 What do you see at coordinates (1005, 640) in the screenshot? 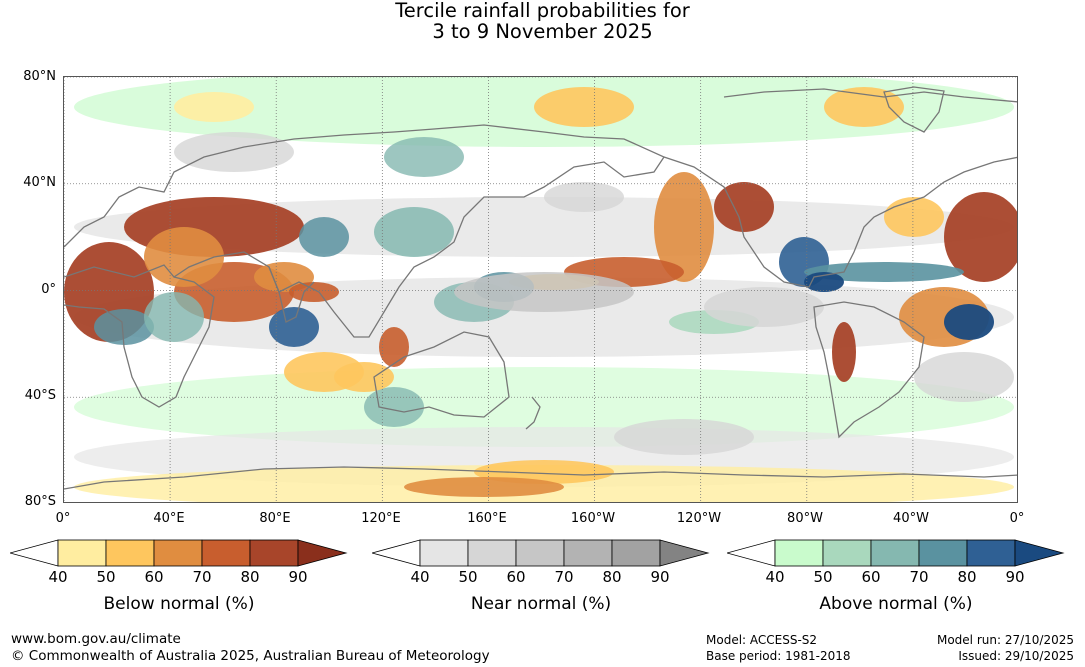
I see `footer-model-run: Model run: 27/10/2025` at bounding box center [1005, 640].